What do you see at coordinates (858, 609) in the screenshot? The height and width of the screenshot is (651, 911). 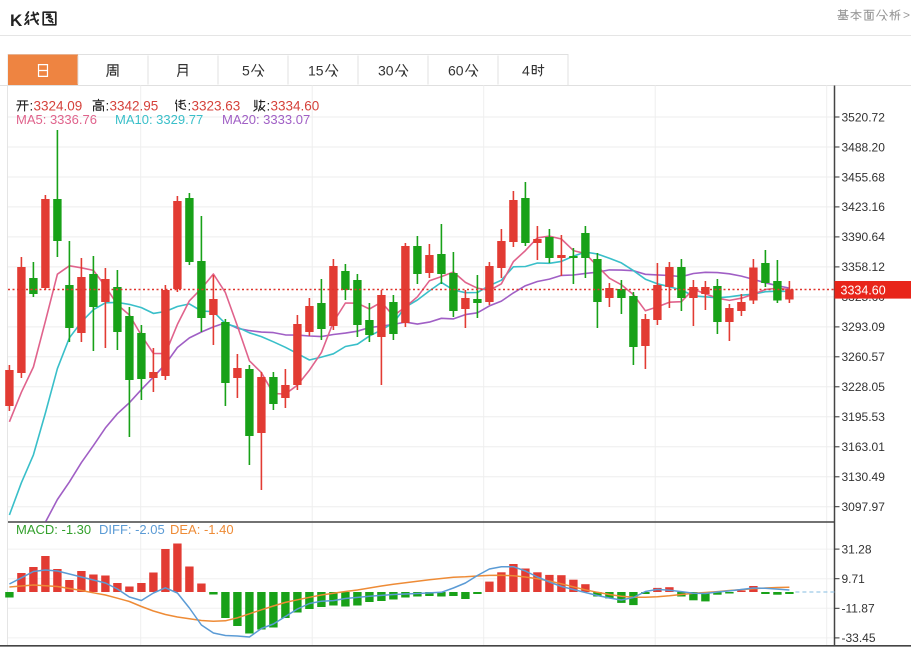 I see `svg-text: -11.87` at bounding box center [858, 609].